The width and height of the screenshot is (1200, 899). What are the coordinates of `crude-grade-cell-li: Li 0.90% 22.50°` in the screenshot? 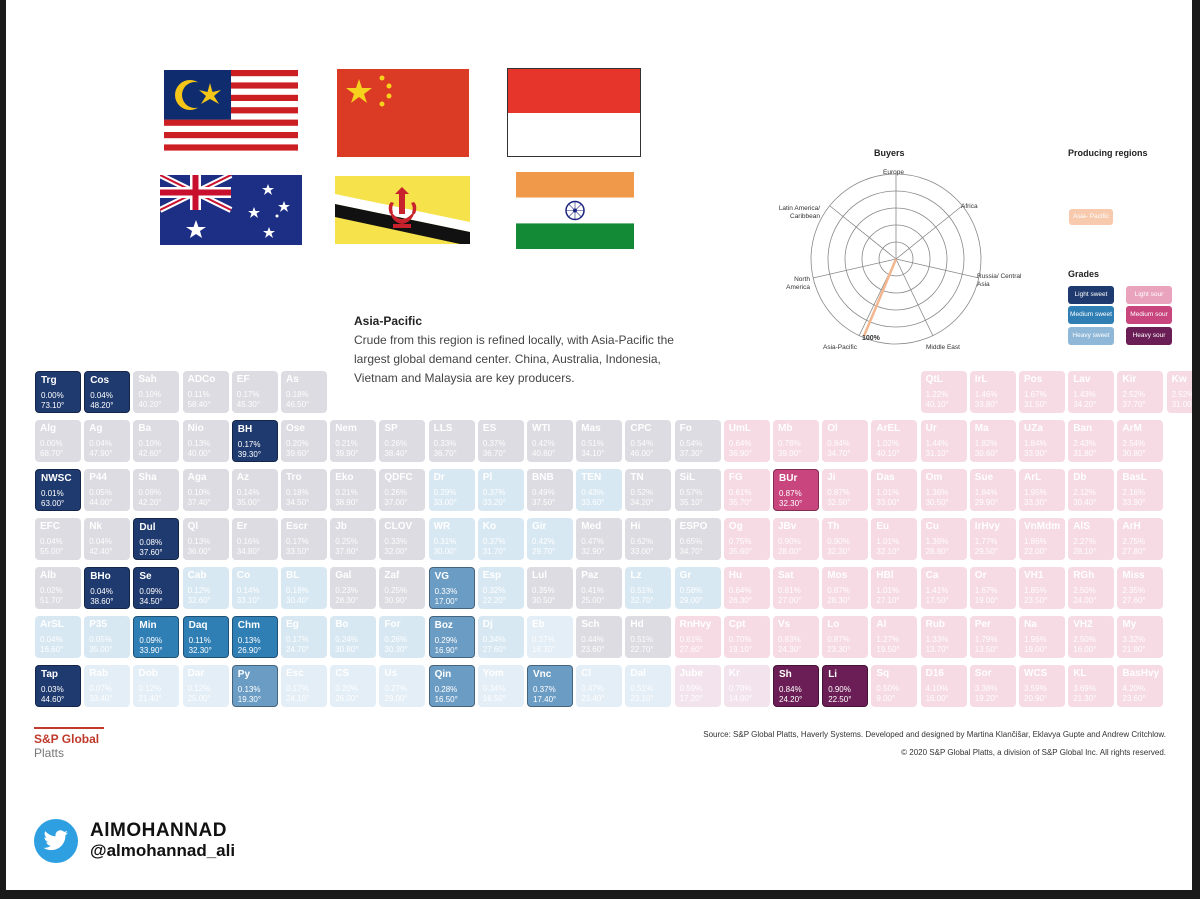 It's located at (845, 686).